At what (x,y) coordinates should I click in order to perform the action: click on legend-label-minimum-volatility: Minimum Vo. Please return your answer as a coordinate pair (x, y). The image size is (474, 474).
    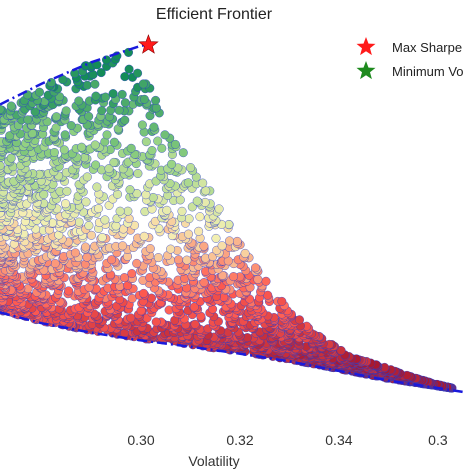
    Looking at the image, I should click on (428, 71).